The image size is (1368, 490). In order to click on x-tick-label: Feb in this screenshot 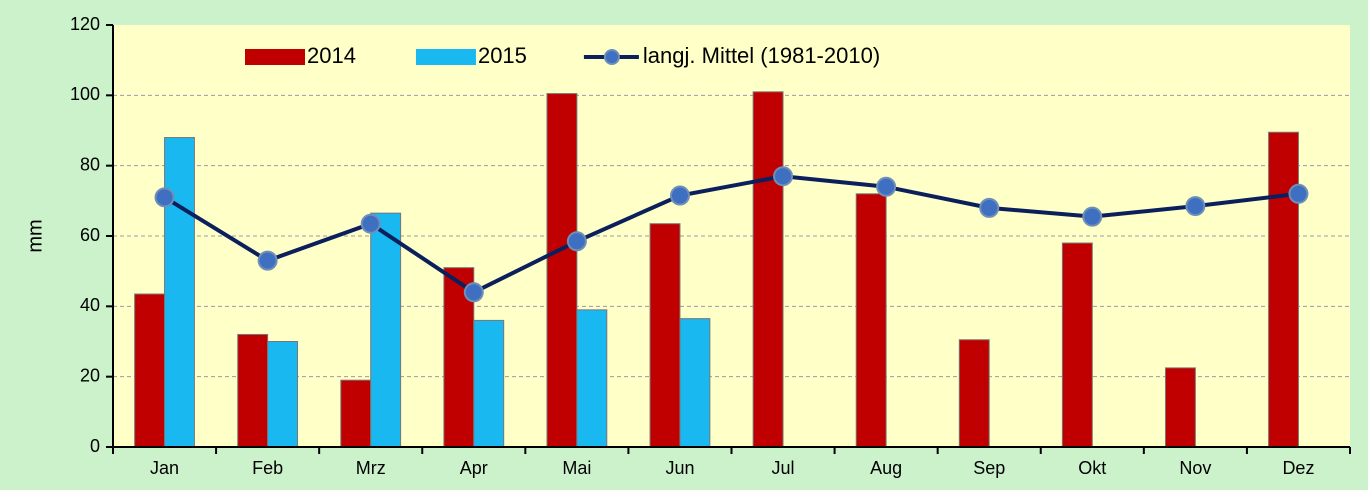, I will do `click(267, 468)`.